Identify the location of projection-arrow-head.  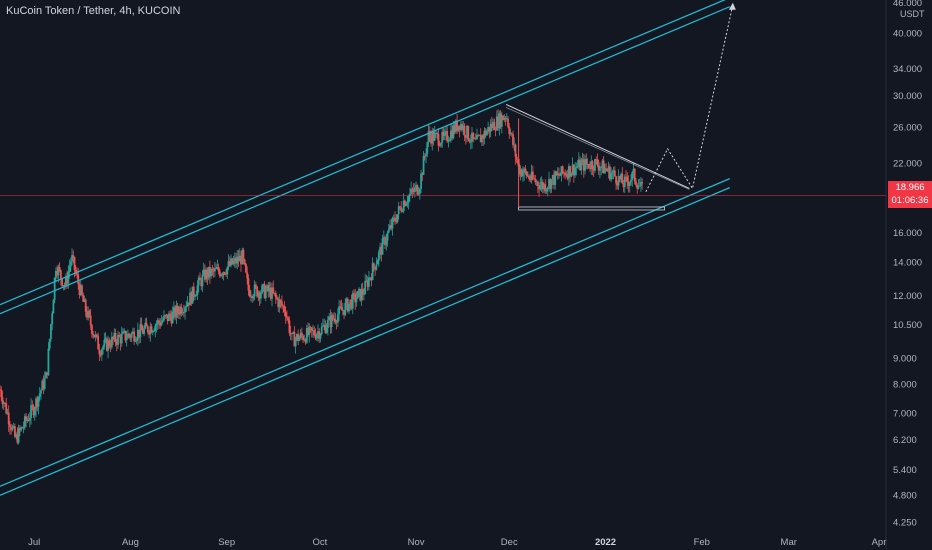
(732, 6).